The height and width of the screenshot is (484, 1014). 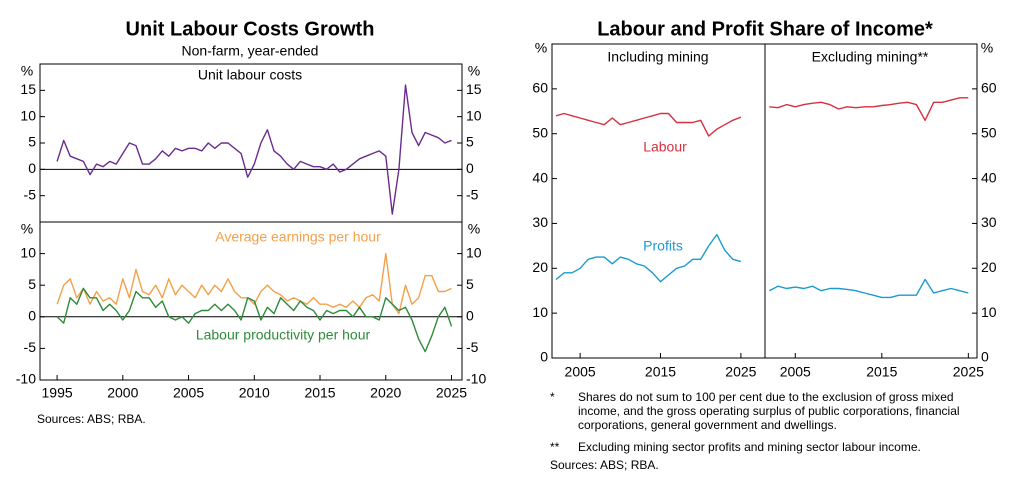 What do you see at coordinates (250, 29) in the screenshot?
I see `chart-title: Unit Labour Costs Growth` at bounding box center [250, 29].